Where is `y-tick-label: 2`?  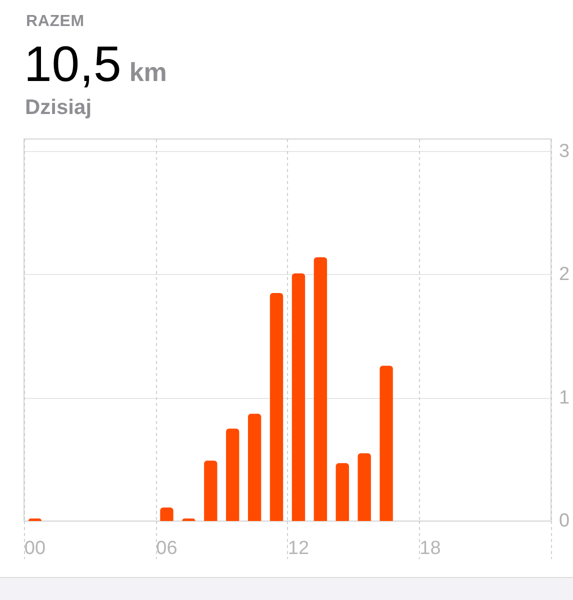
y-tick-label: 2 is located at coordinates (564, 275).